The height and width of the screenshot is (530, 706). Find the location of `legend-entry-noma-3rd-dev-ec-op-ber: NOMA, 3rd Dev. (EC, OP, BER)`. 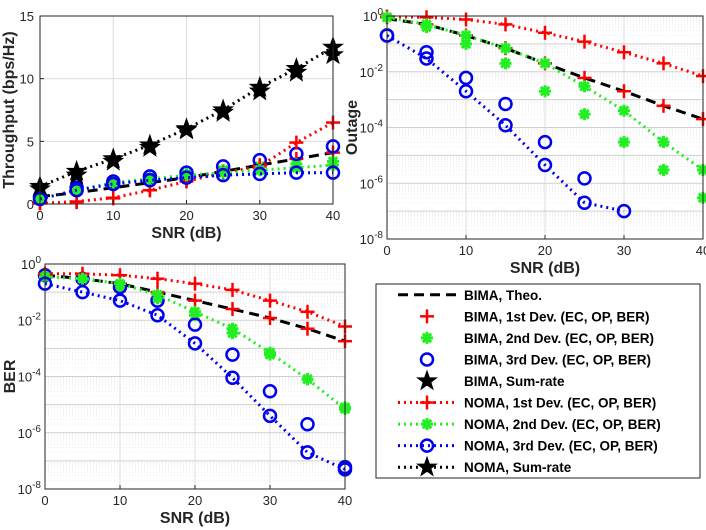

legend-entry-noma-3rd-dev-ec-op-ber: NOMA, 3rd Dev. (EC, OP, BER) is located at coordinates (528, 446).